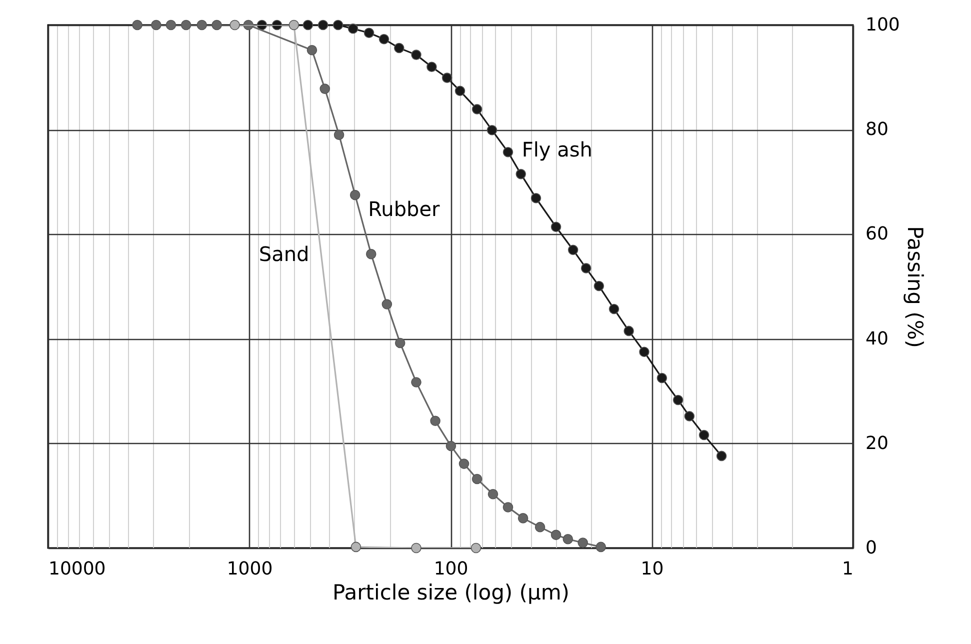 This screenshot has height=644, width=971. Describe the element at coordinates (404, 209) in the screenshot. I see `series-label: Rubber` at that location.